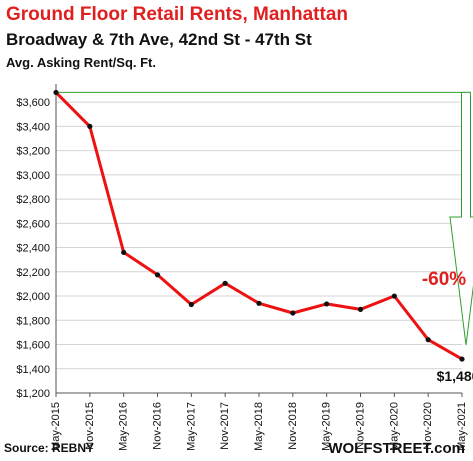 The width and height of the screenshot is (473, 461). Describe the element at coordinates (259, 426) in the screenshot. I see `x-tick-label: May-2018` at that location.